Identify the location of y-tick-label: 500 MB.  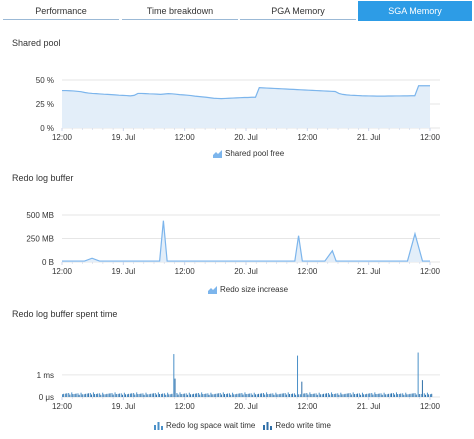
(40, 215).